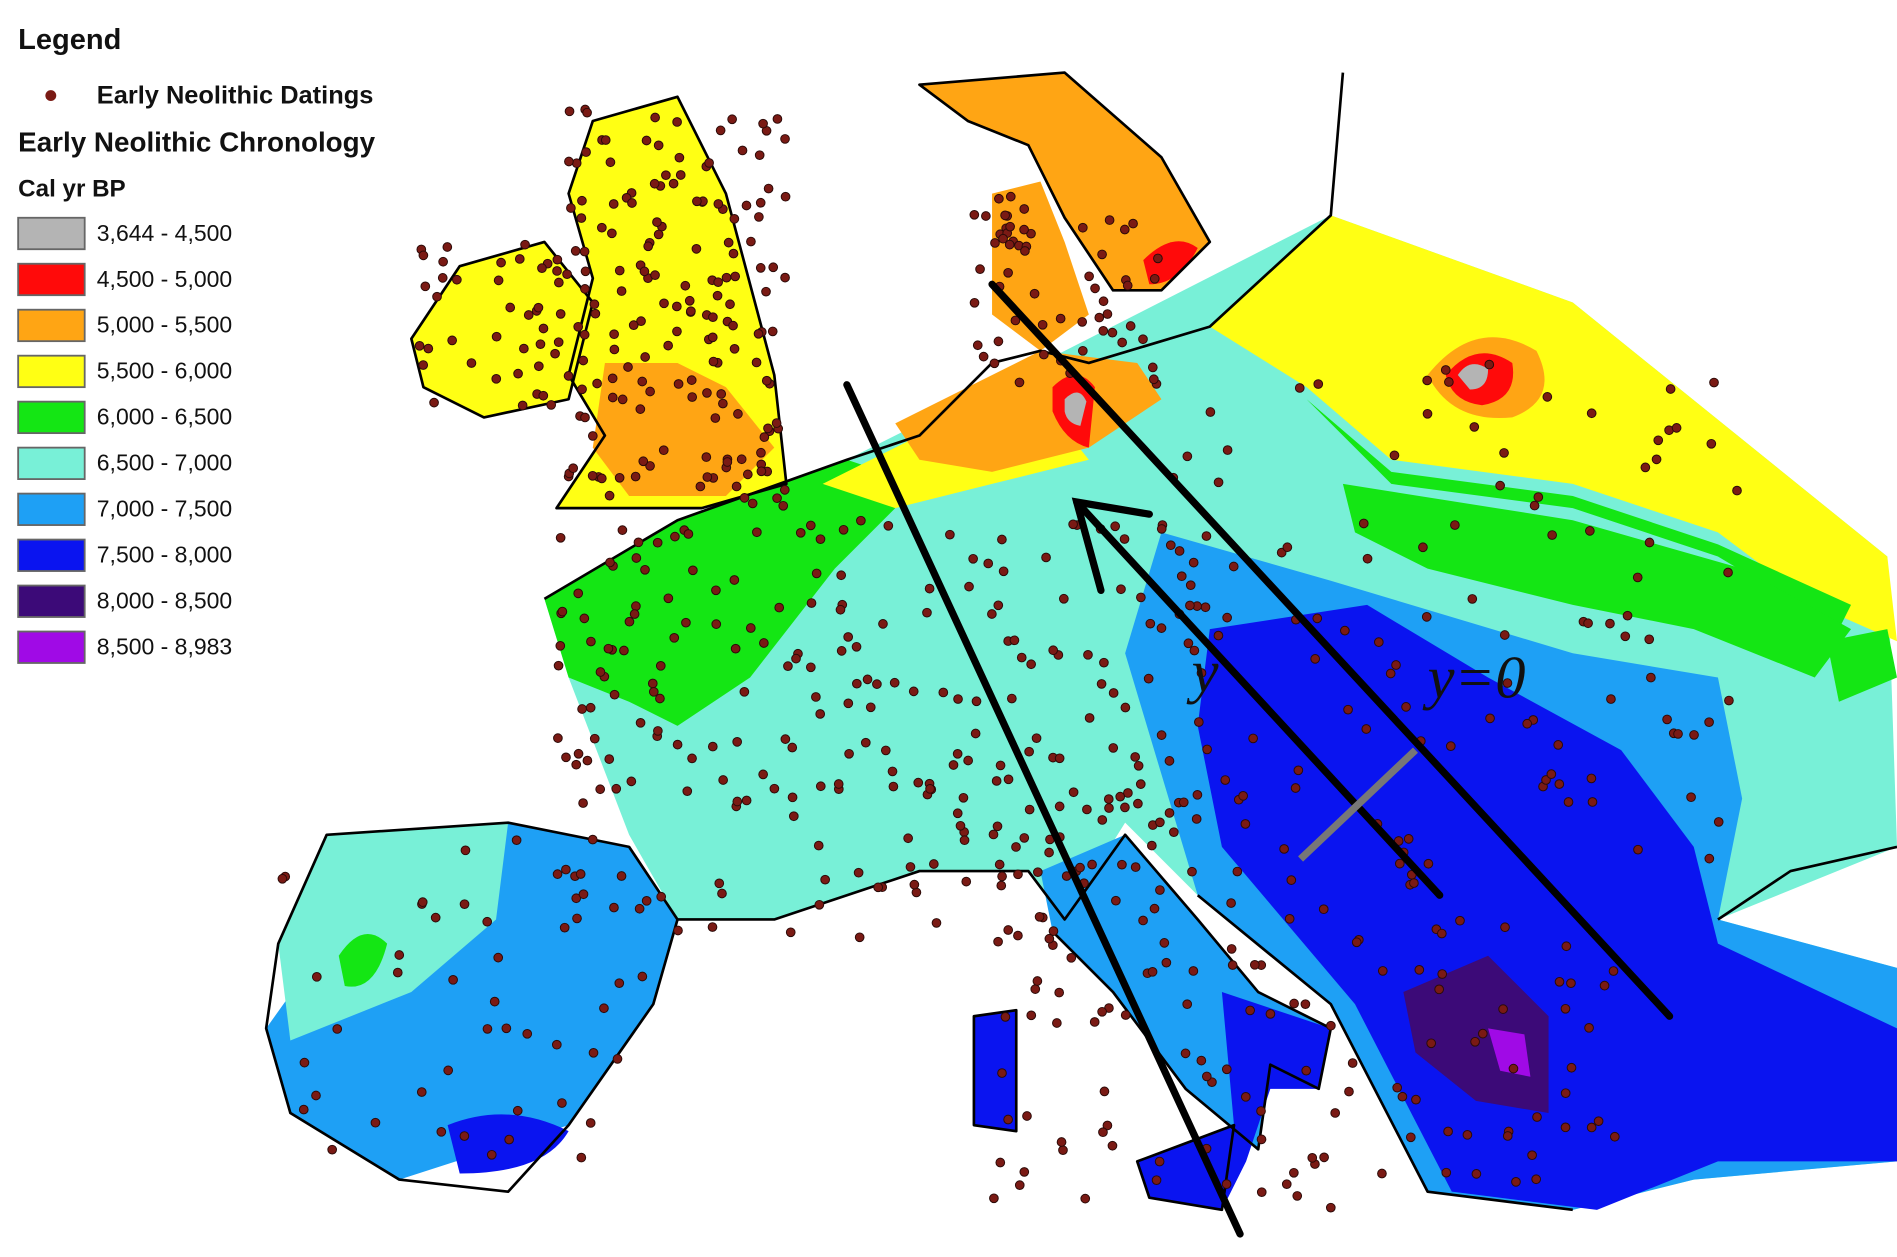 This screenshot has height=1257, width=1897. Describe the element at coordinates (502, 329) in the screenshot. I see `coastline` at that location.